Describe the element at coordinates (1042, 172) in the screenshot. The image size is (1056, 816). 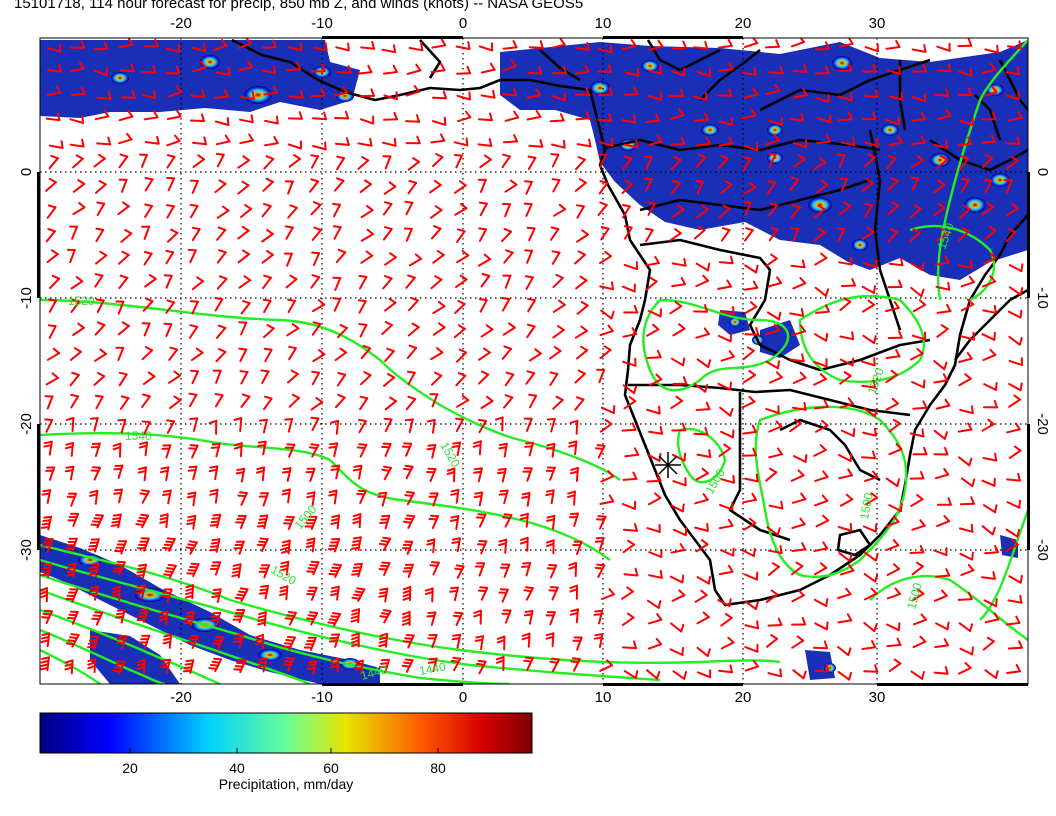
I see `lat-tick-label: 0` at that location.